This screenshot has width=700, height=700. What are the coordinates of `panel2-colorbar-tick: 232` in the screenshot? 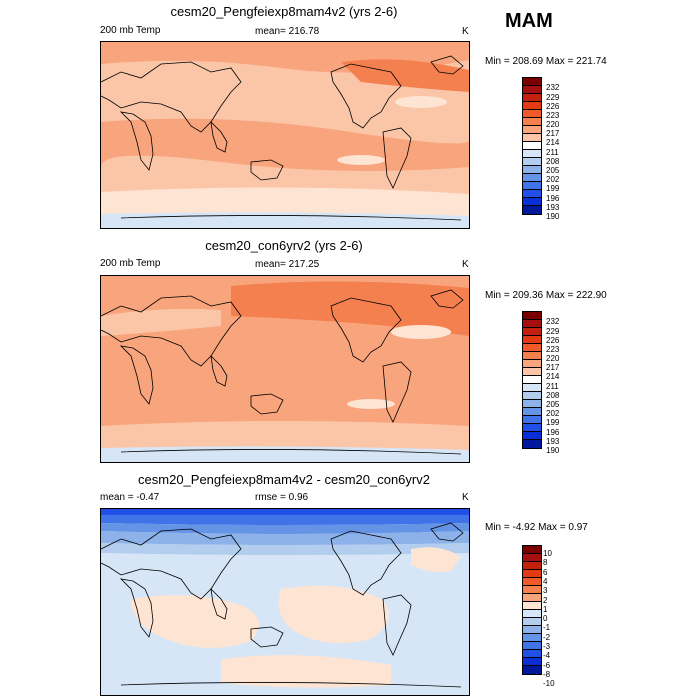 It's located at (553, 321).